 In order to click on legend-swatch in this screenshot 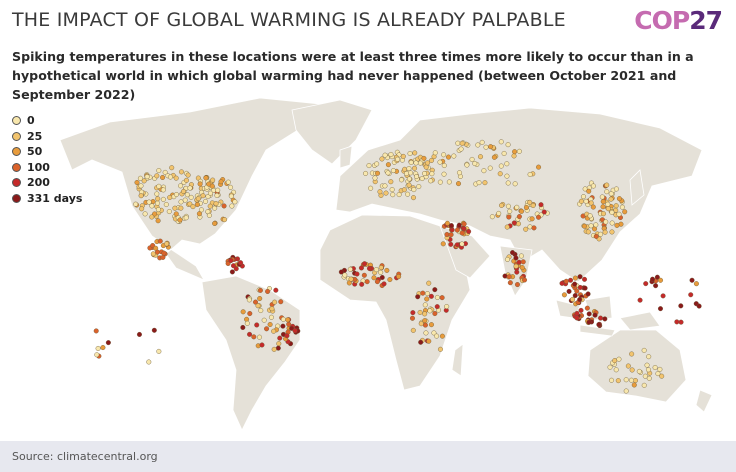, I will do `click(16, 136)`.